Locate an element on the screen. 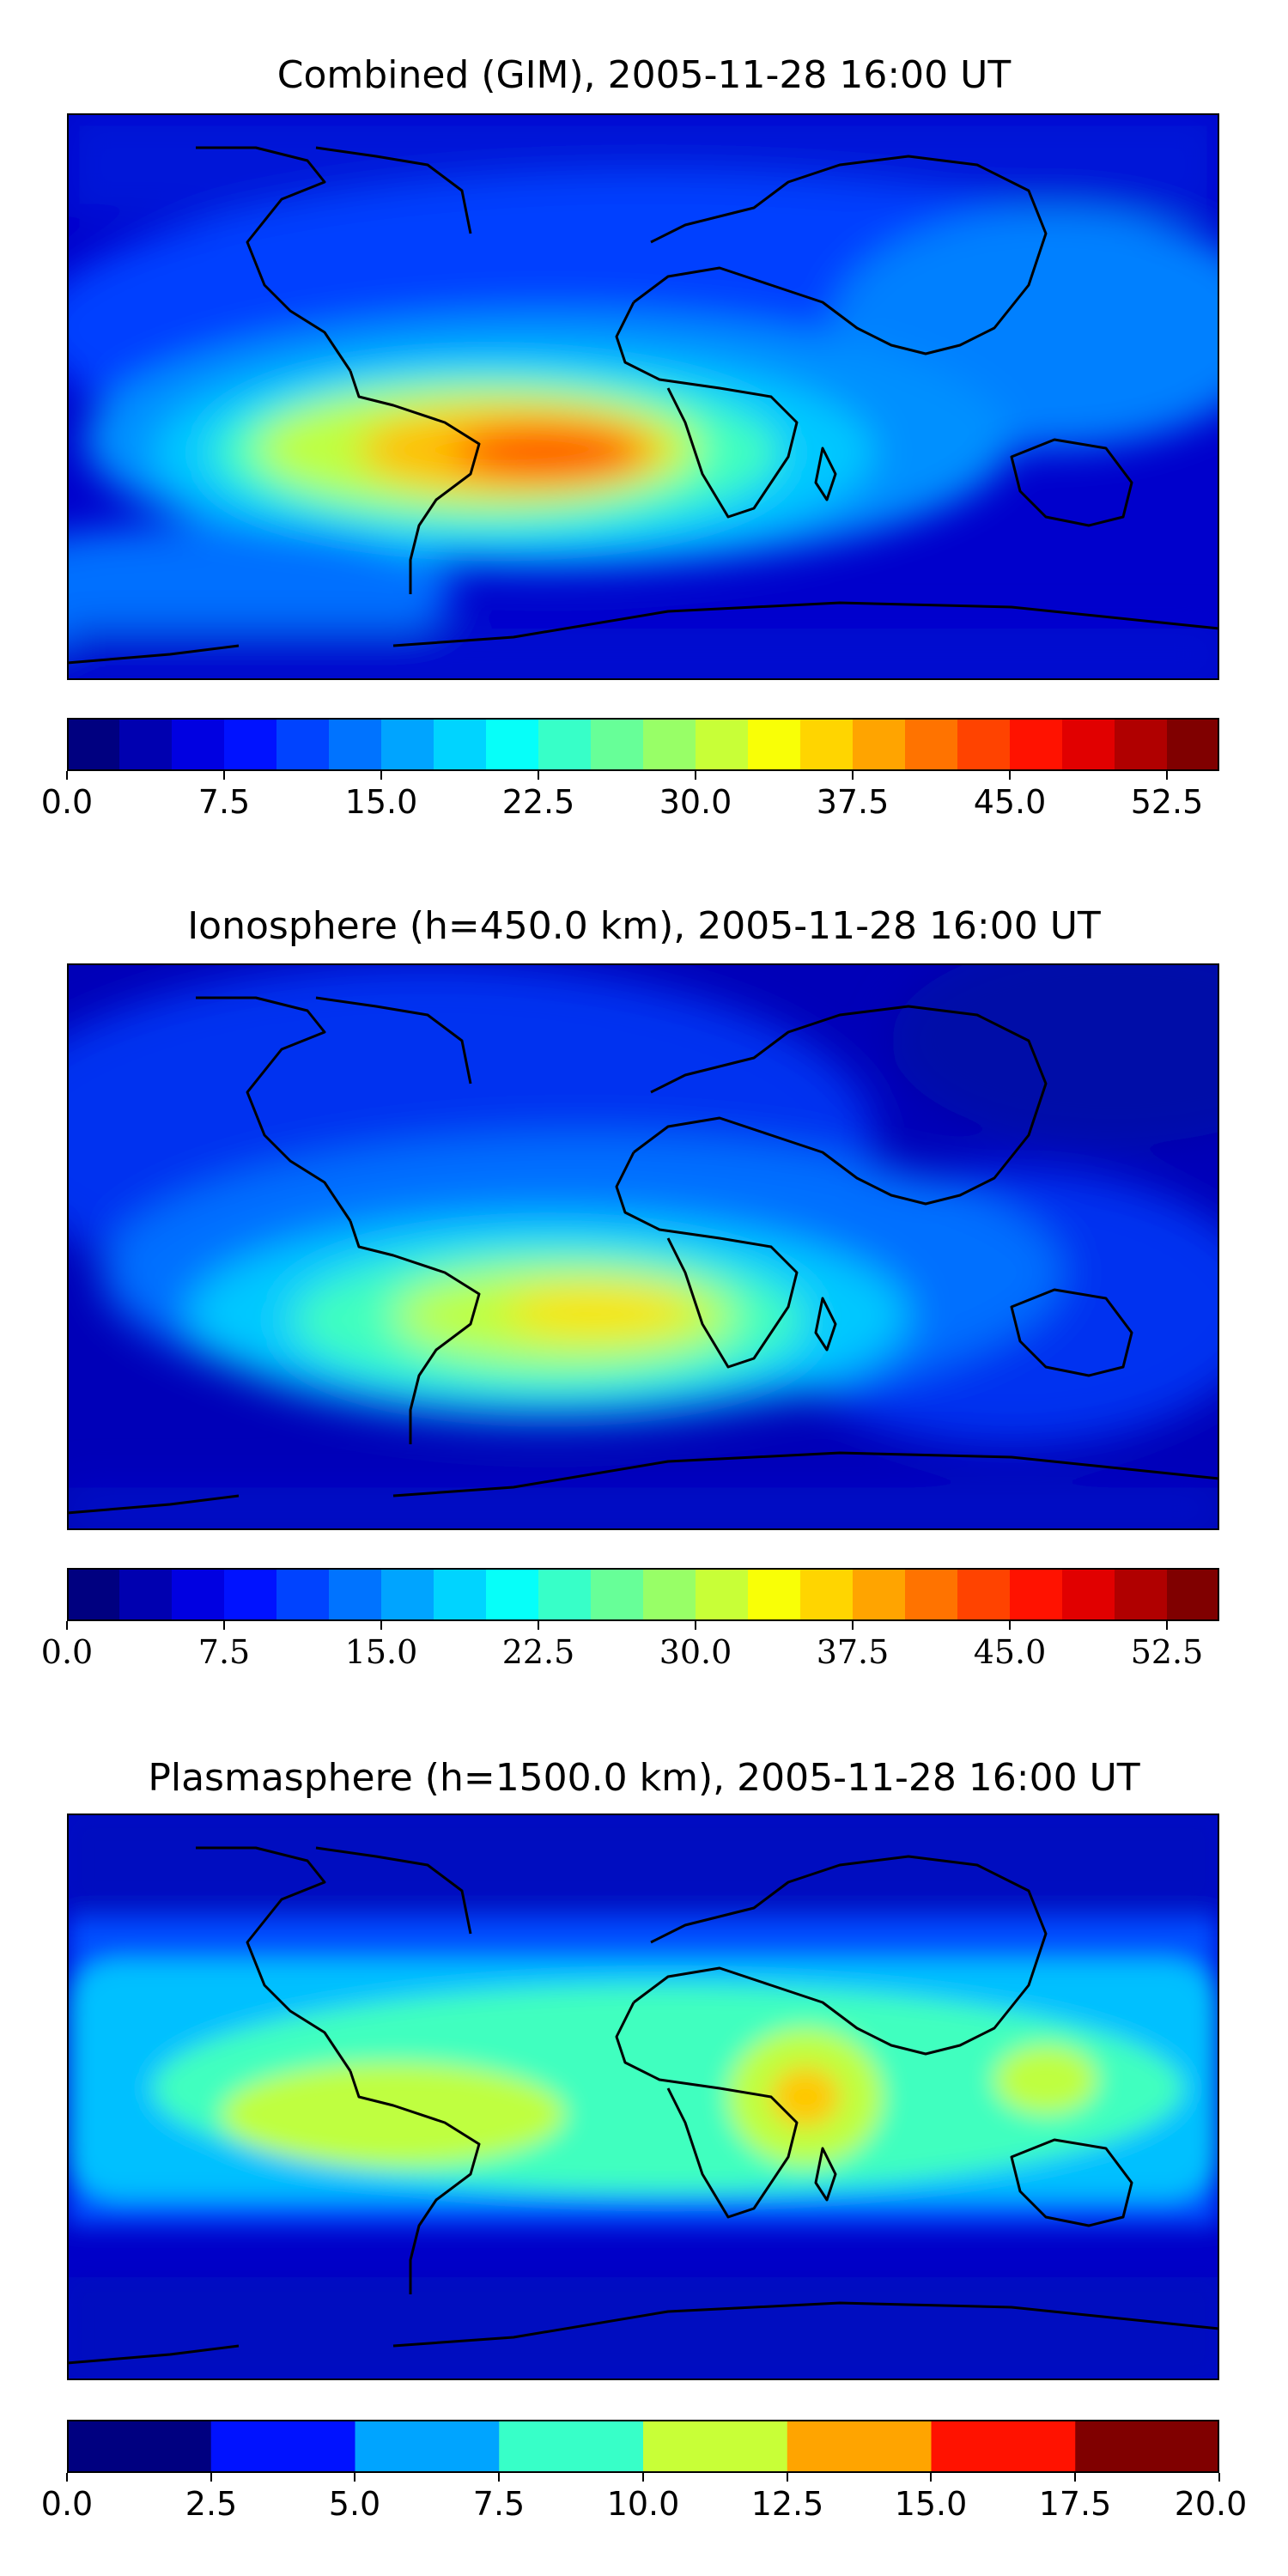 This screenshot has width=1288, height=2576. tick-label: 10.0 is located at coordinates (643, 2504).